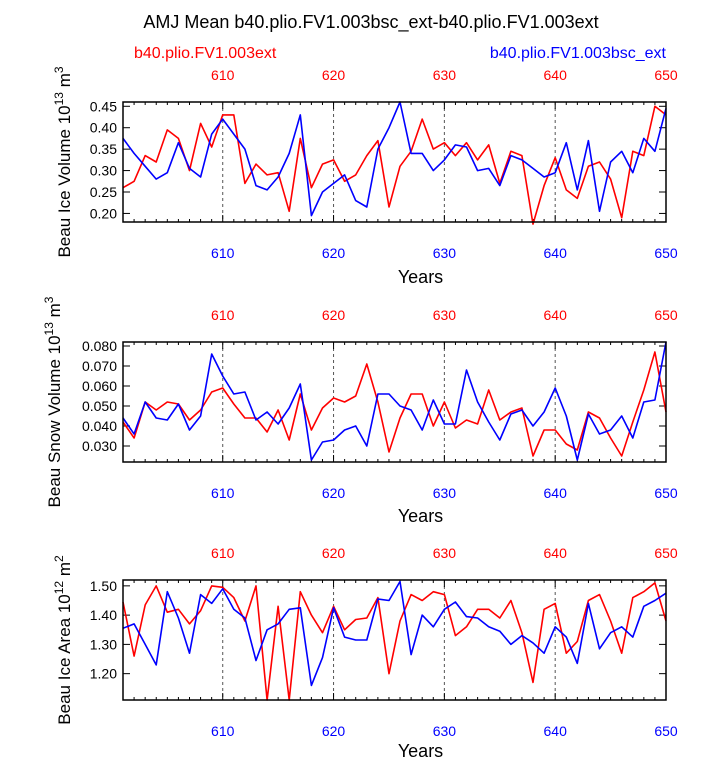 The image size is (723, 759). I want to click on y-tick-label: 0.30, so click(103, 171).